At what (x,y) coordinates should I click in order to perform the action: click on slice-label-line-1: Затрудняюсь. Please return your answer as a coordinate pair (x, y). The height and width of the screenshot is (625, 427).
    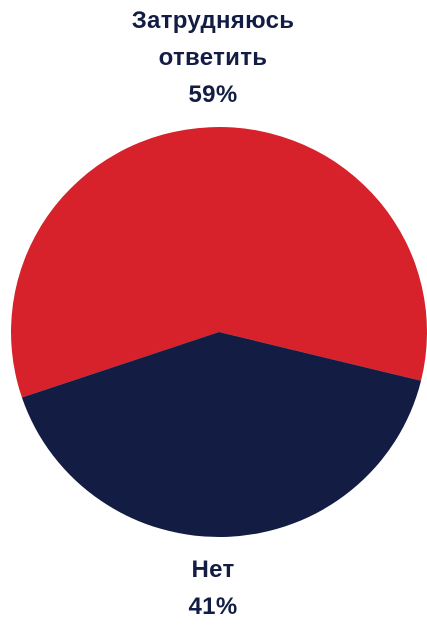
    Looking at the image, I should click on (213, 20).